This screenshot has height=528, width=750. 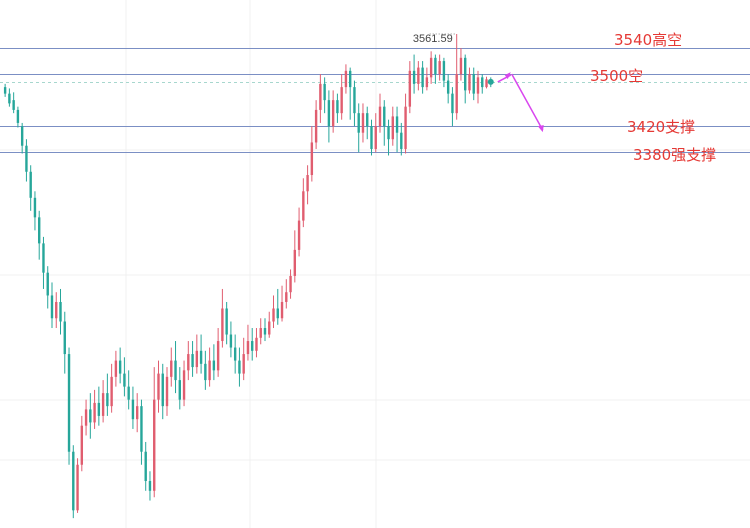 What do you see at coordinates (507, 76) in the screenshot?
I see `projection-up-arrowhead` at bounding box center [507, 76].